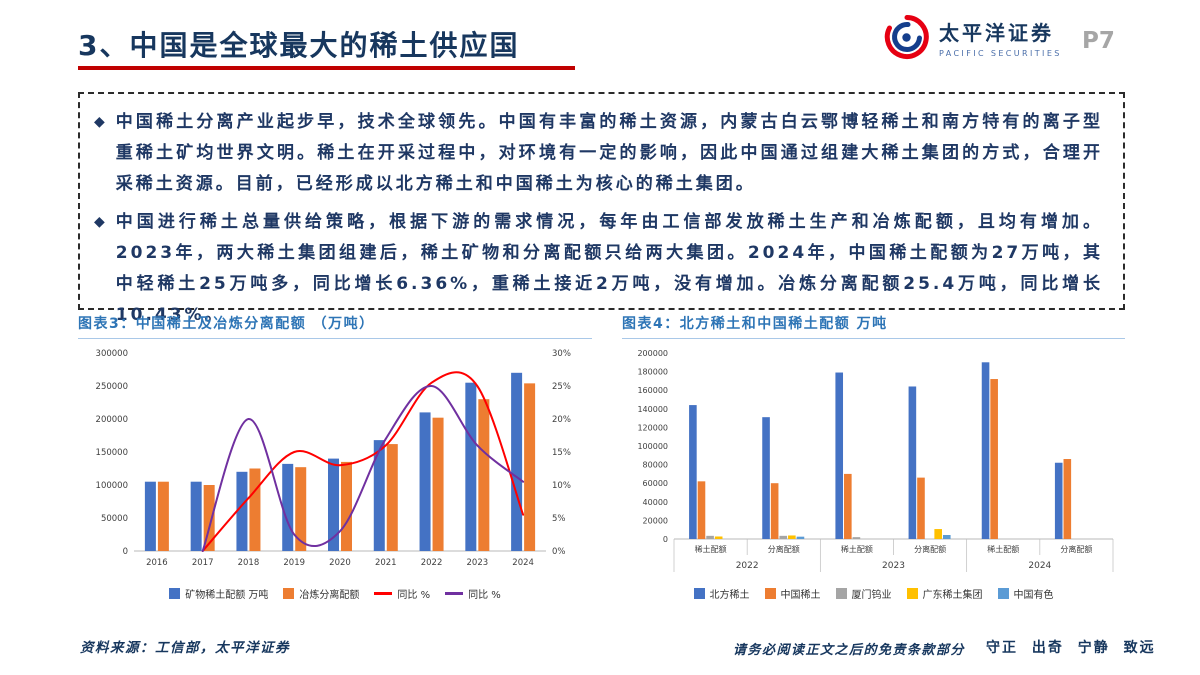  I want to click on pacific-securities-logo-icon, so click(906, 37).